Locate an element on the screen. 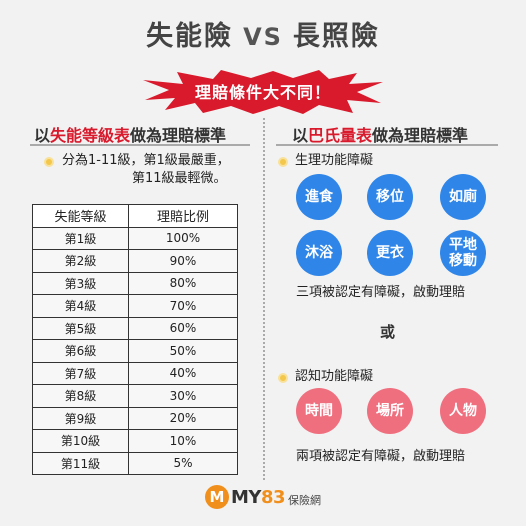 This screenshot has width=526, height=526. table-row: 第1級 100% is located at coordinates (135, 238).